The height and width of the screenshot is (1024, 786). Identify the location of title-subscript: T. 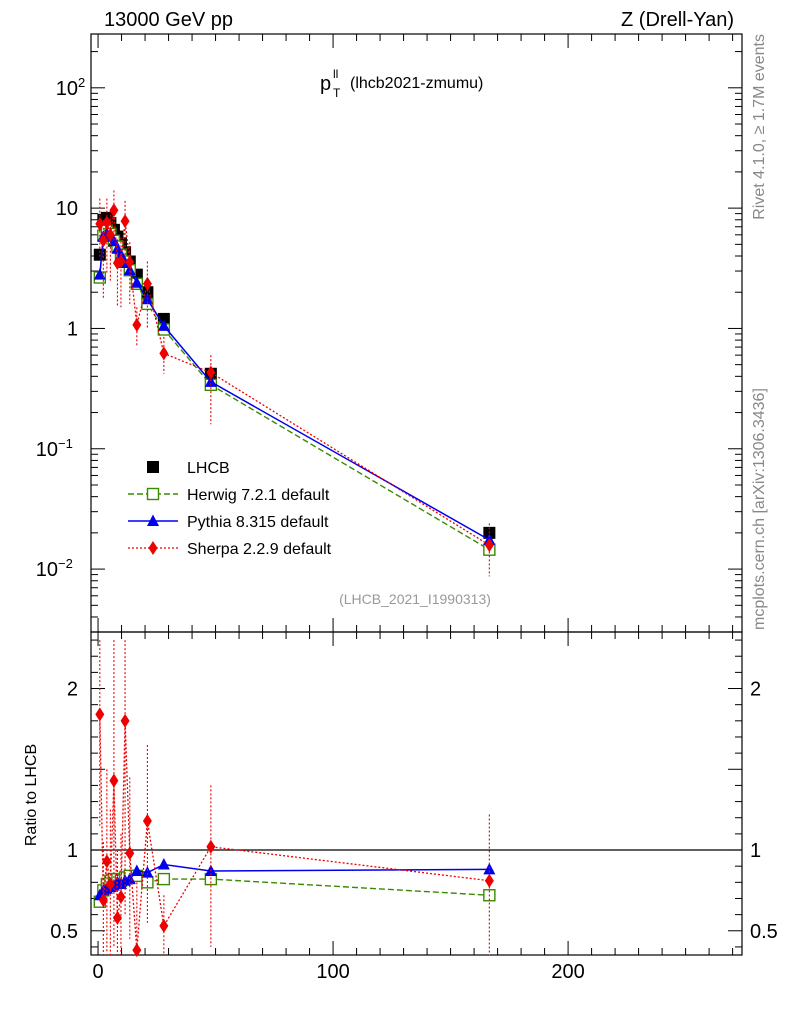
(337, 93).